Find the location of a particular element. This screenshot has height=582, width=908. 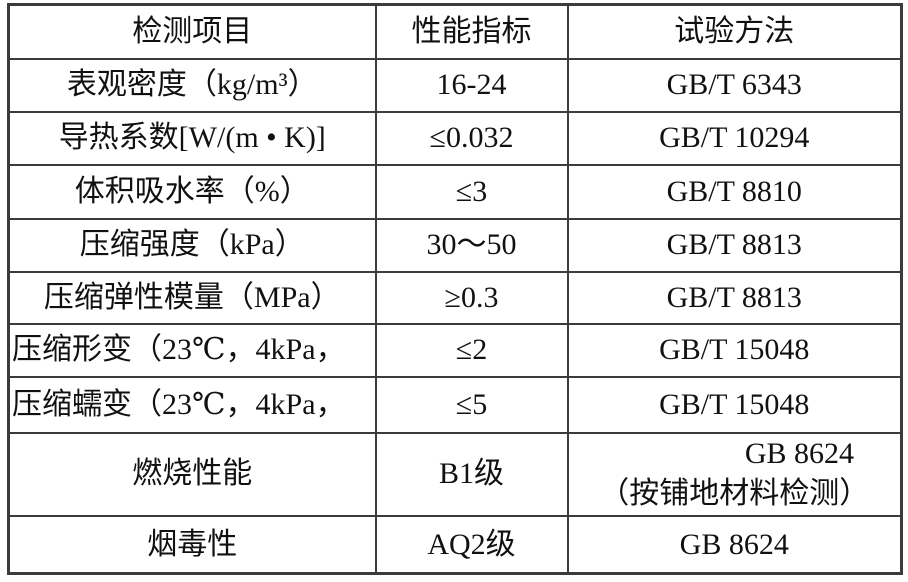

table-row: 压缩弹性模量（MPa） ≥0.3 GB/T 8813 is located at coordinates (455, 297).